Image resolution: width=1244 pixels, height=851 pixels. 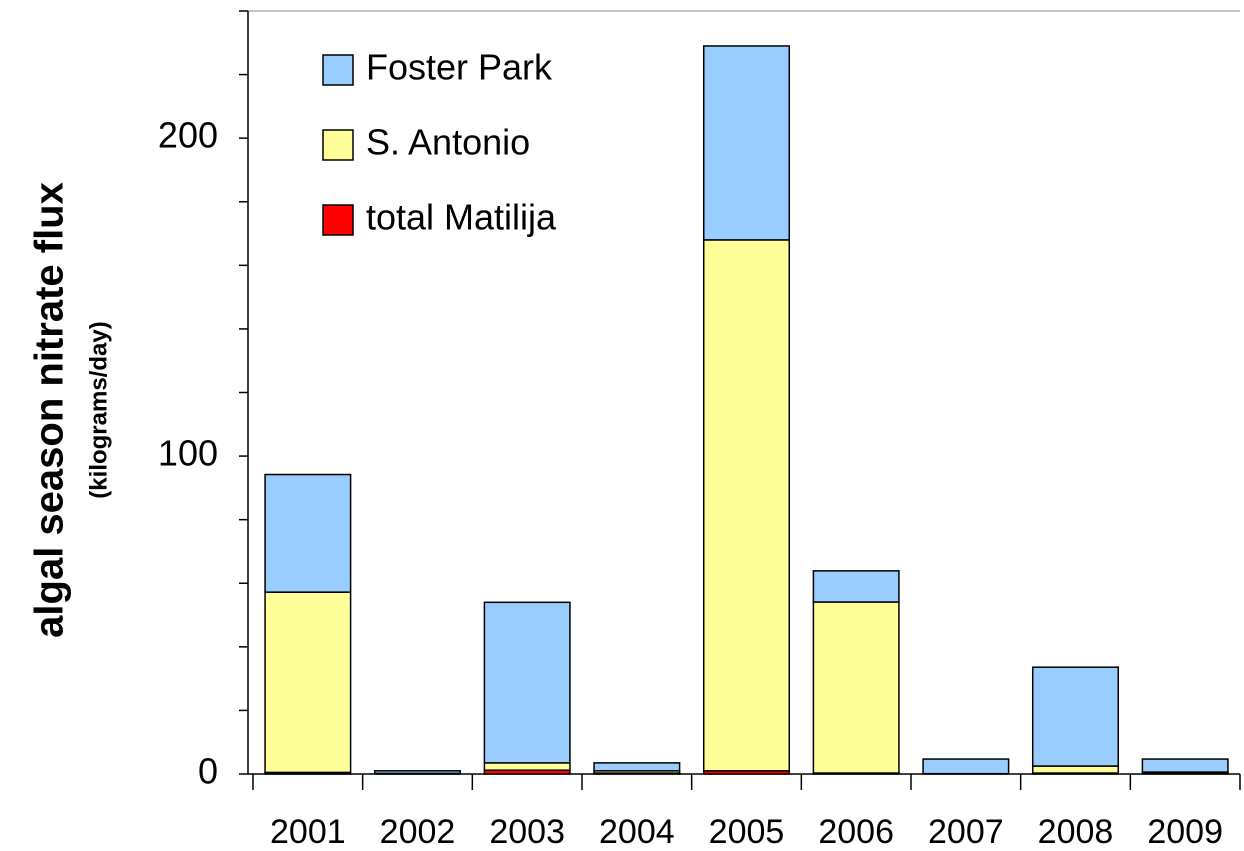 I want to click on x-tick-label: 2005, so click(x=747, y=832).